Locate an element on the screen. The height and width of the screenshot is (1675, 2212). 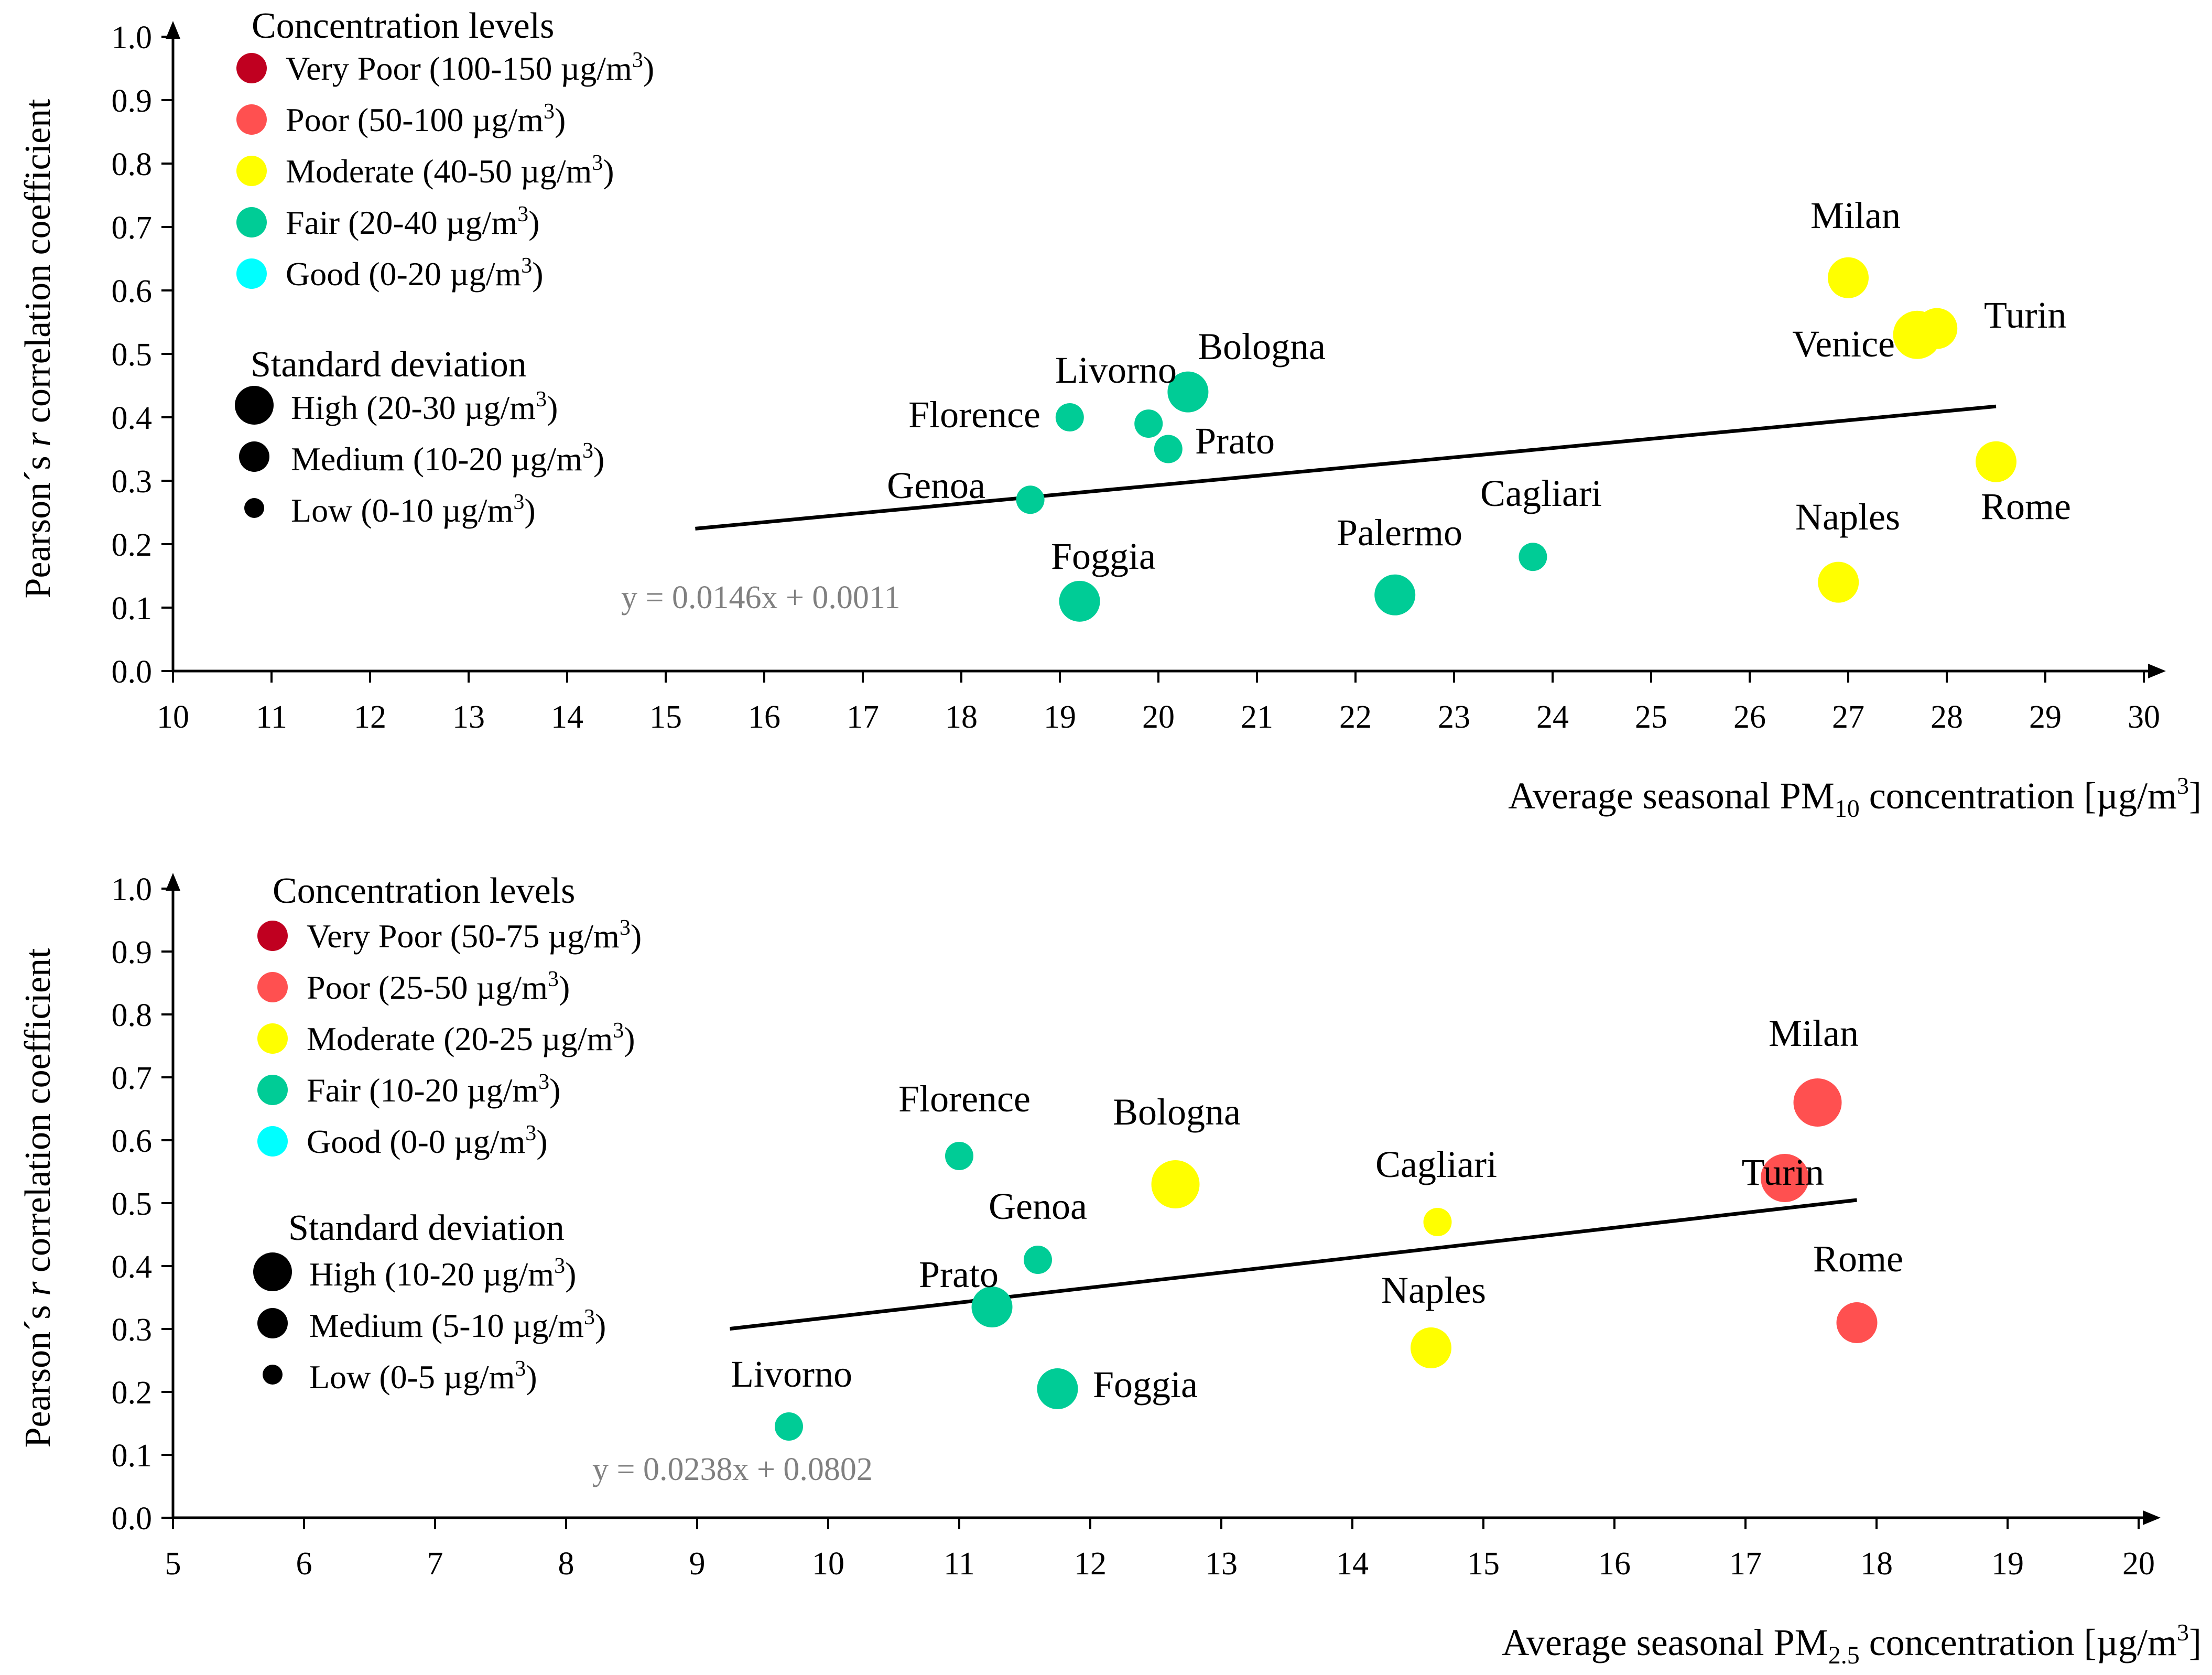
x-tick-label: 18 is located at coordinates (961, 717).